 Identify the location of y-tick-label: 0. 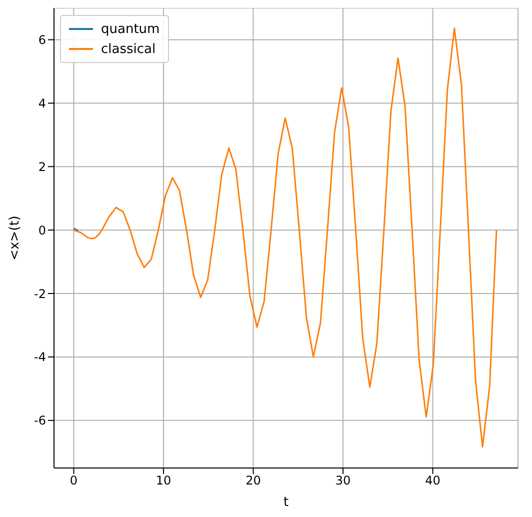
(42, 230).